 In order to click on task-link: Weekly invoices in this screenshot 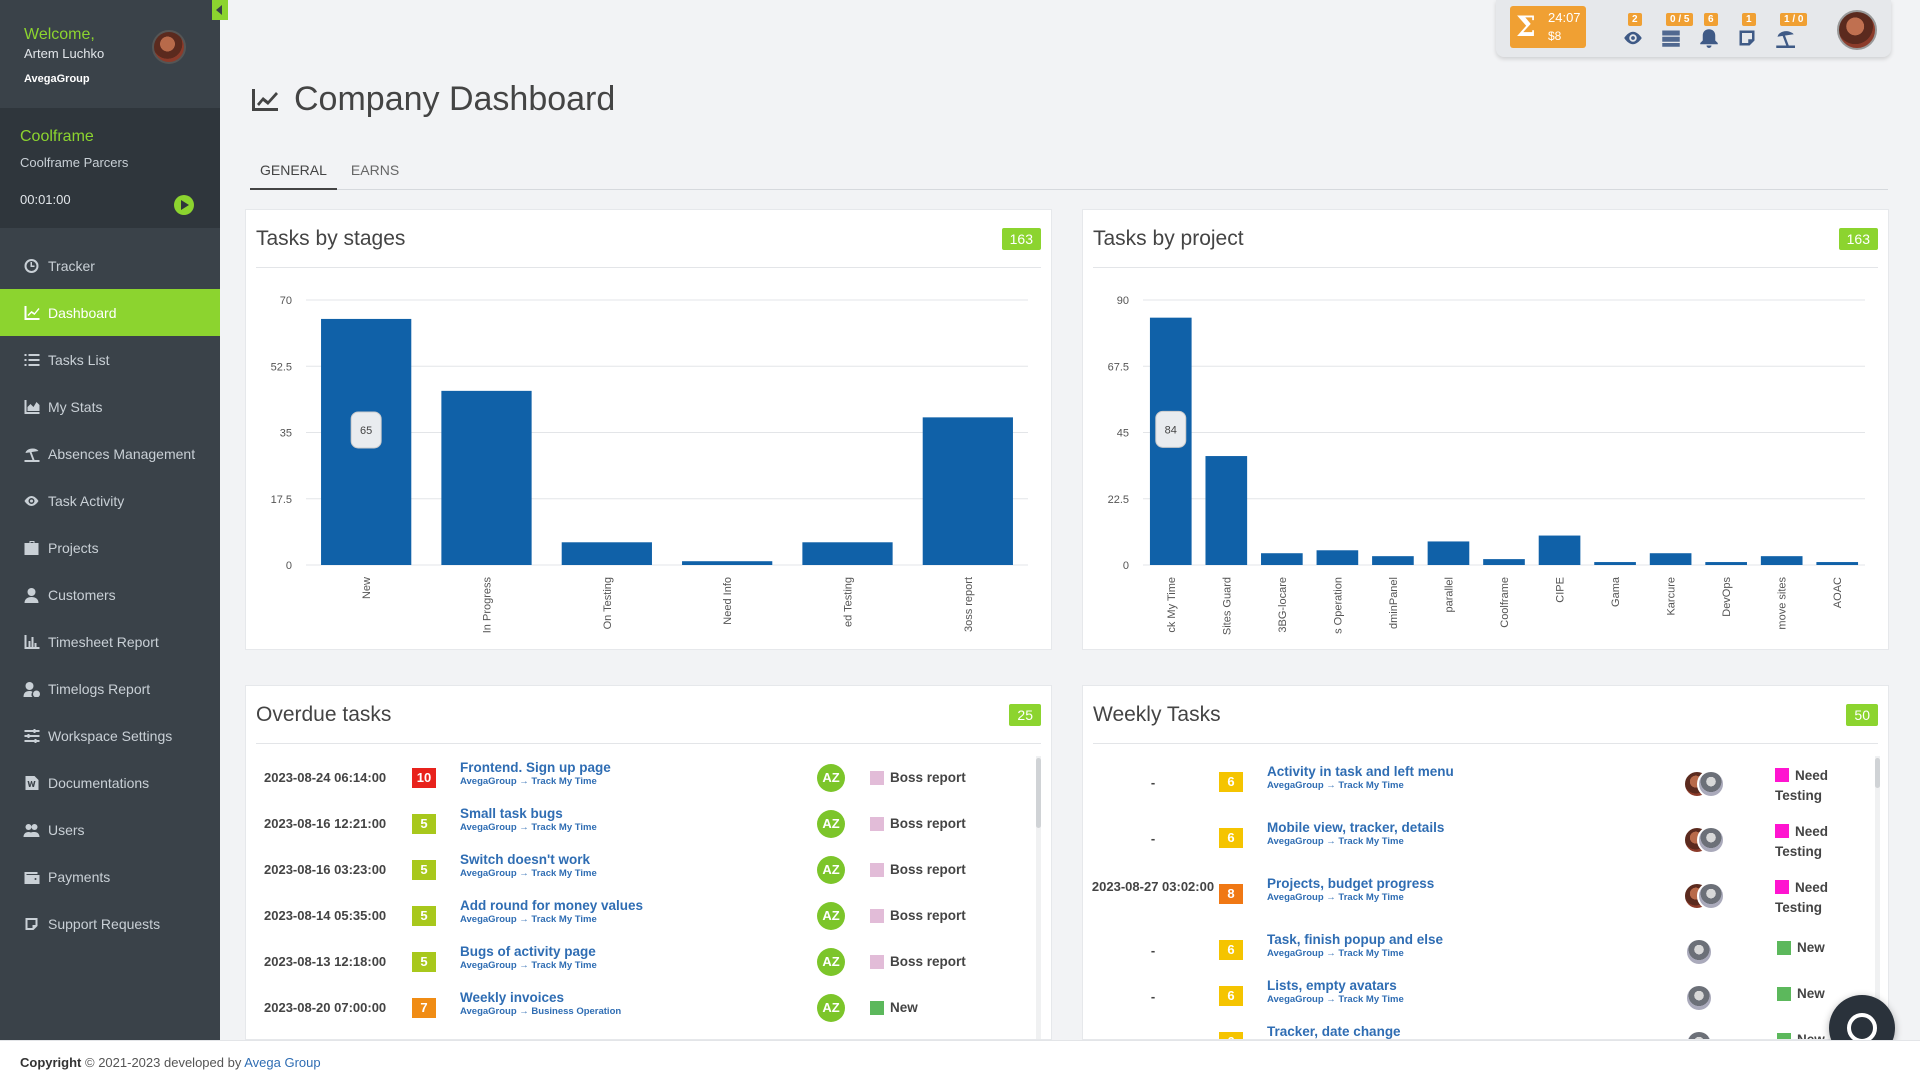, I will do `click(512, 997)`.